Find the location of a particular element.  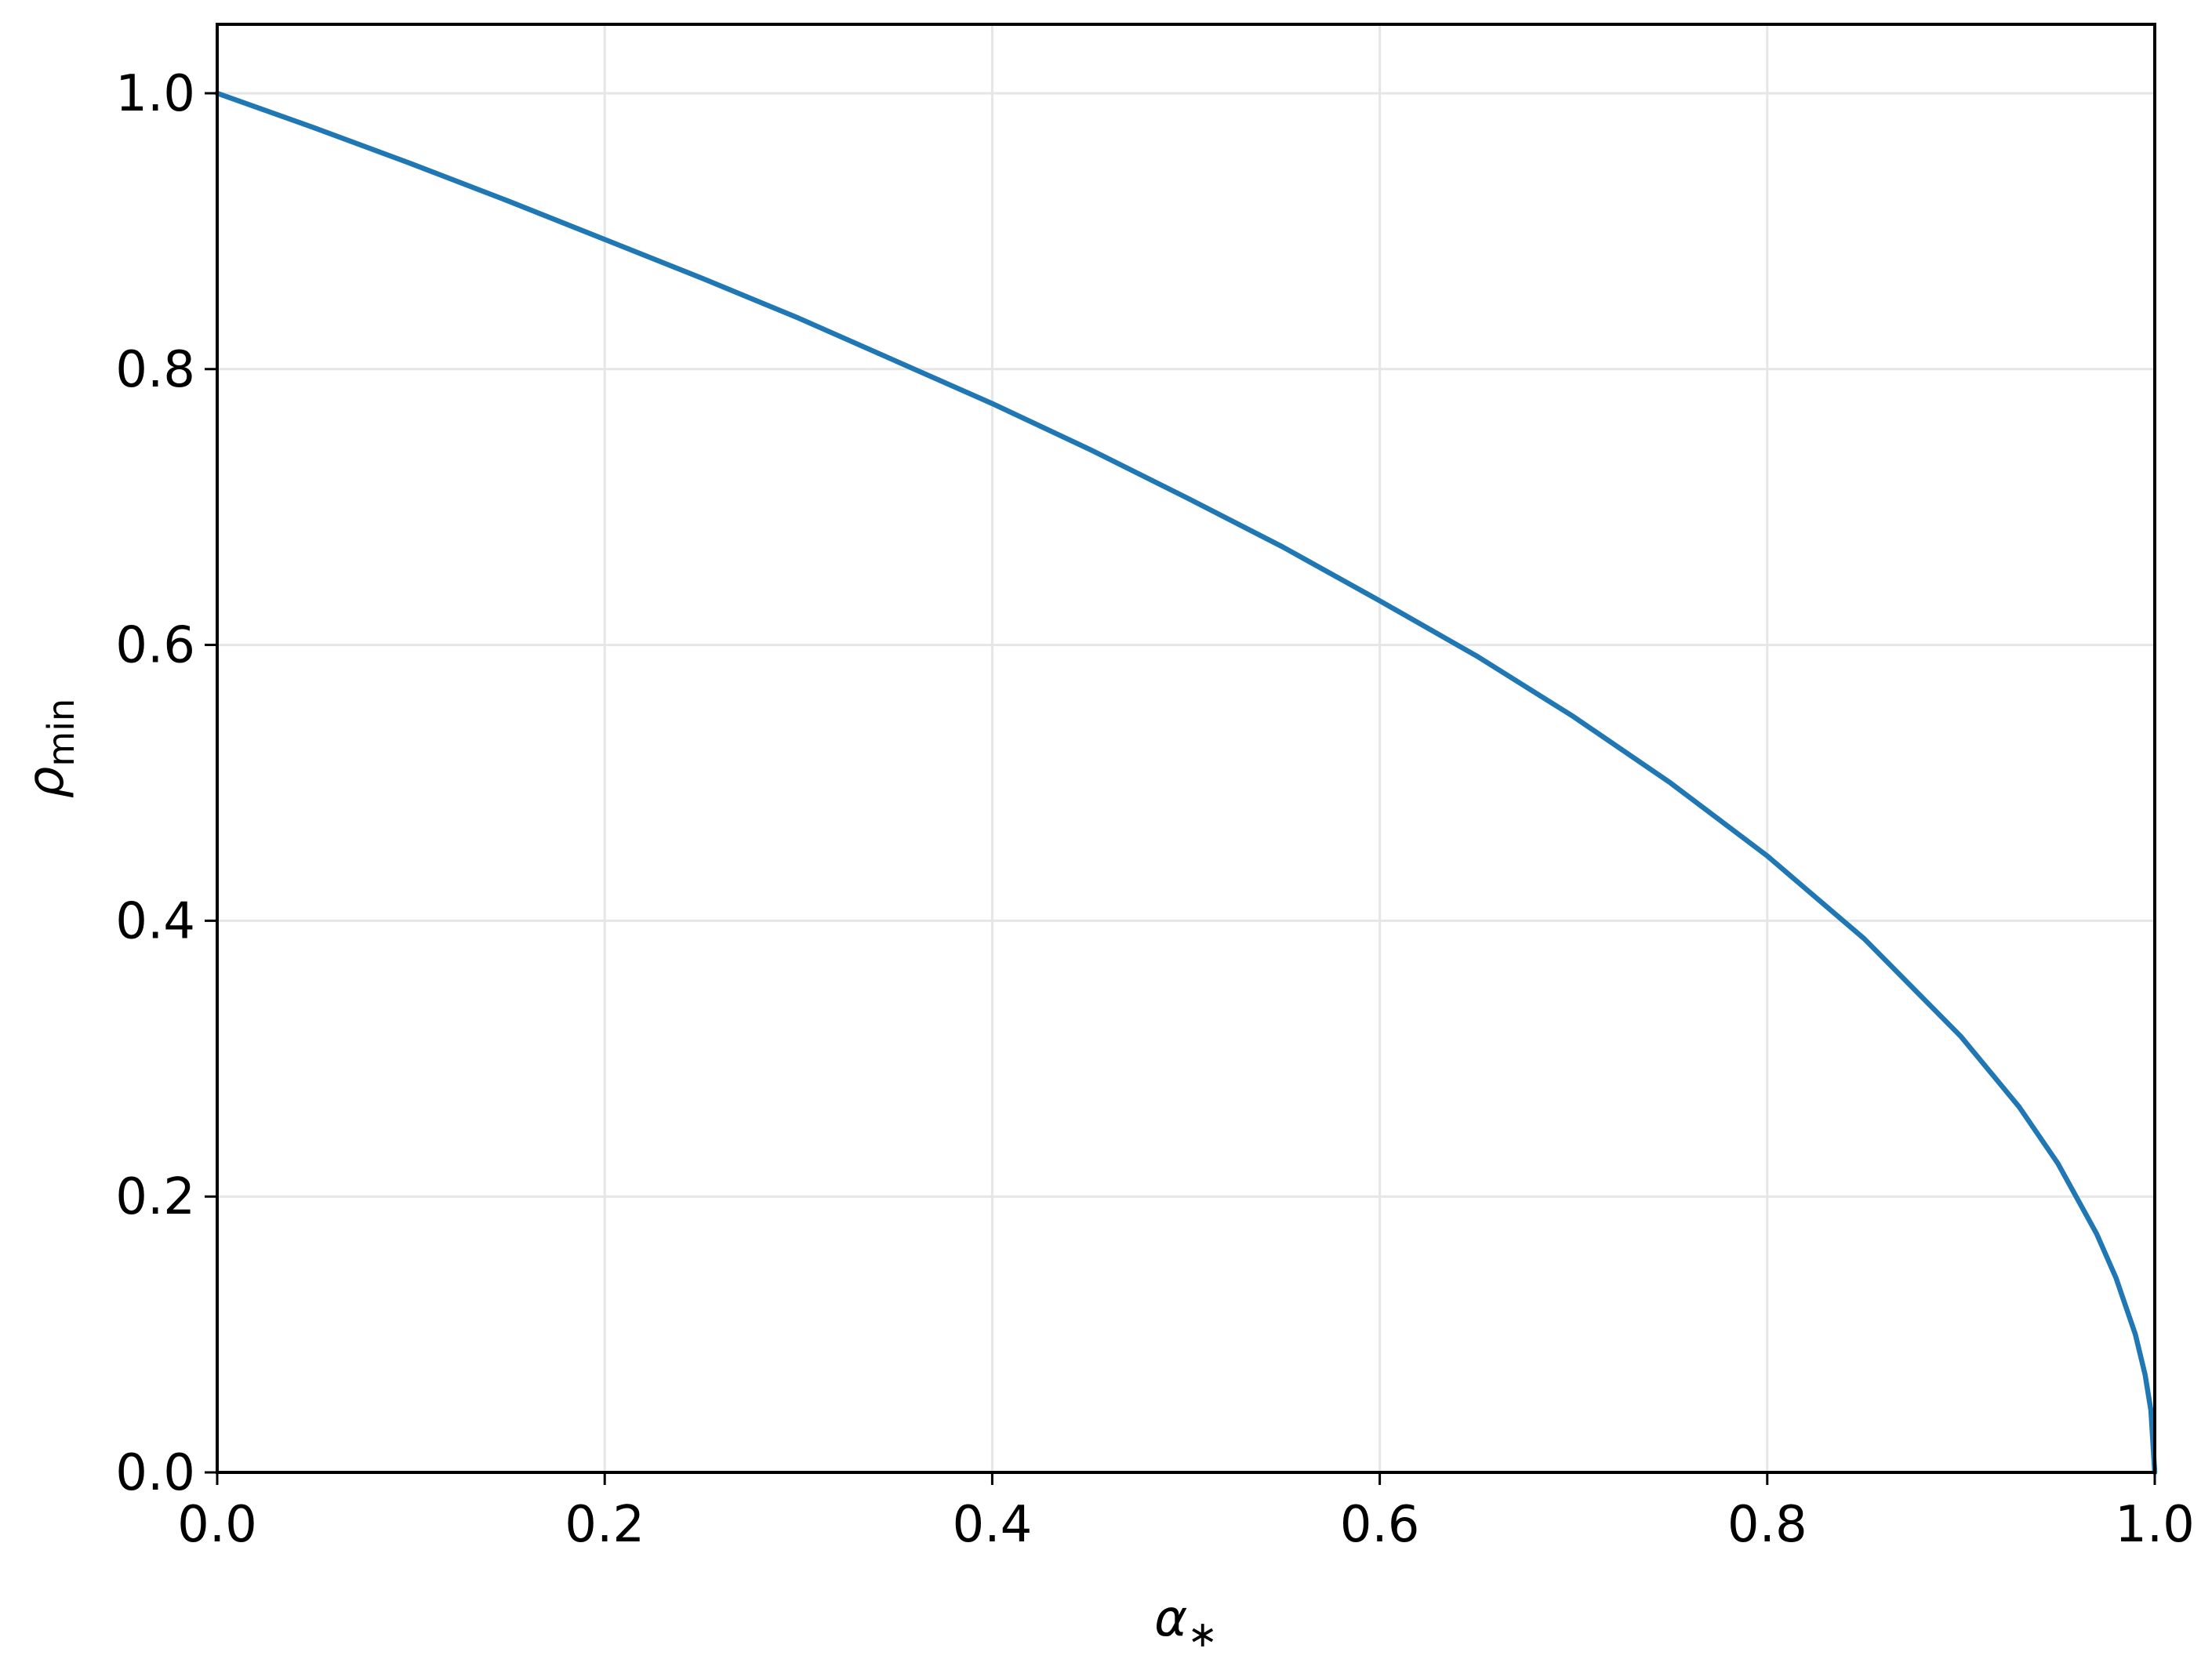

y-tick-label: 0.4 is located at coordinates (155, 921).